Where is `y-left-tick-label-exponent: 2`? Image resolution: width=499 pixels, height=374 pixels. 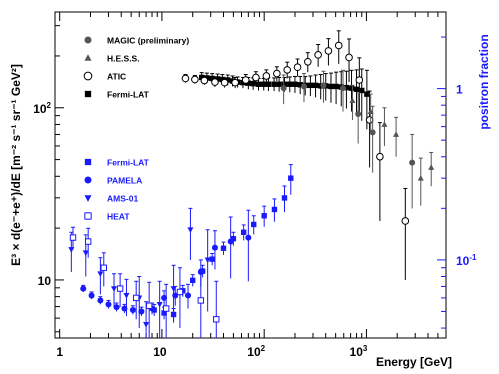 y-left-tick-label-exponent: 2 is located at coordinates (49, 105).